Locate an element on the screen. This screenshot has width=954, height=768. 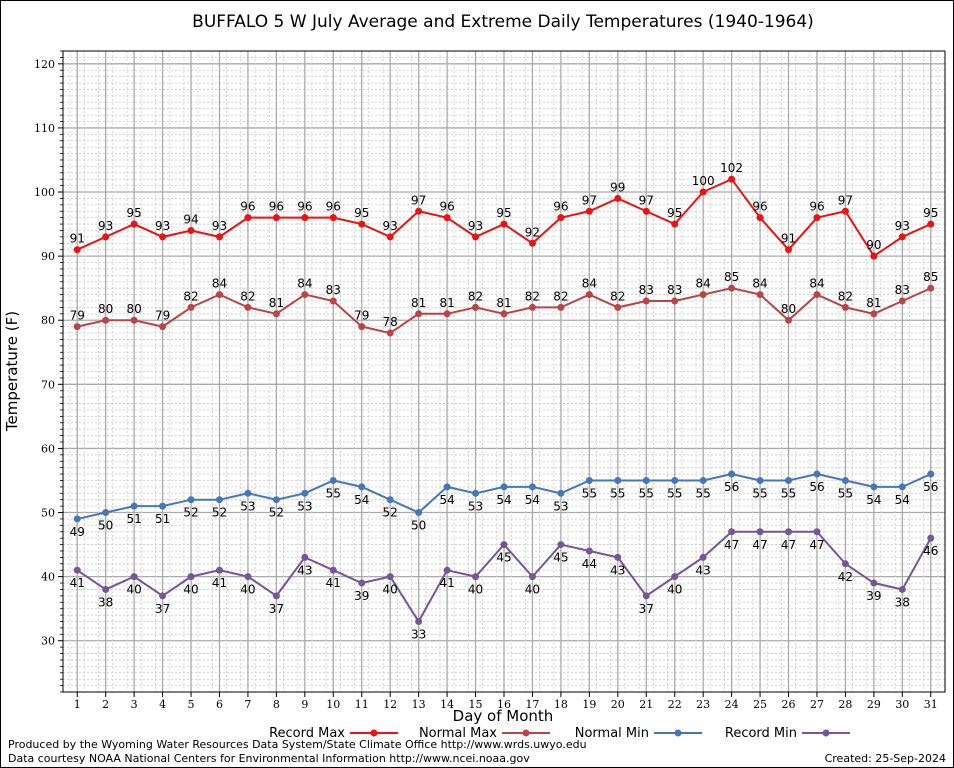
data-label: 54 is located at coordinates (446, 500).